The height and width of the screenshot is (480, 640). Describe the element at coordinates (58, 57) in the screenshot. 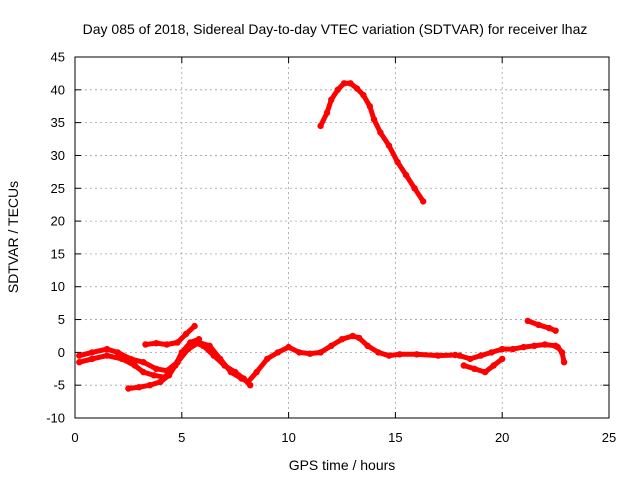

I see `y-tick-label: 45` at that location.